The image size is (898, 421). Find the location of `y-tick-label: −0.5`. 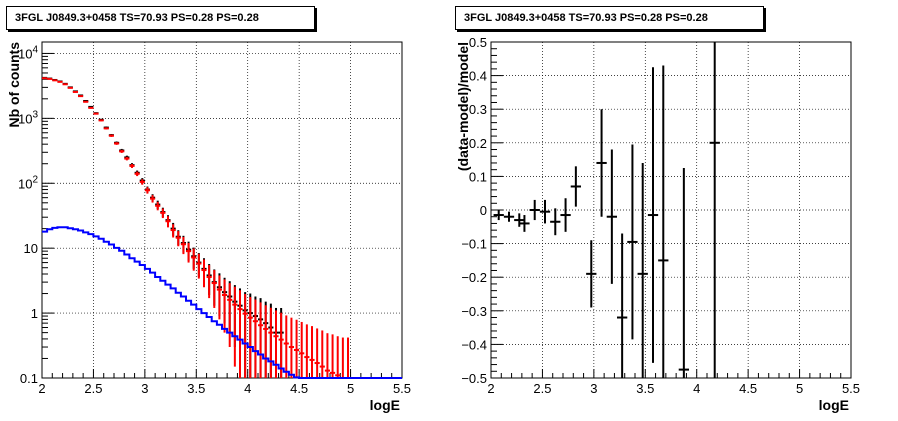

y-tick-label: −0.5 is located at coordinates (474, 378).